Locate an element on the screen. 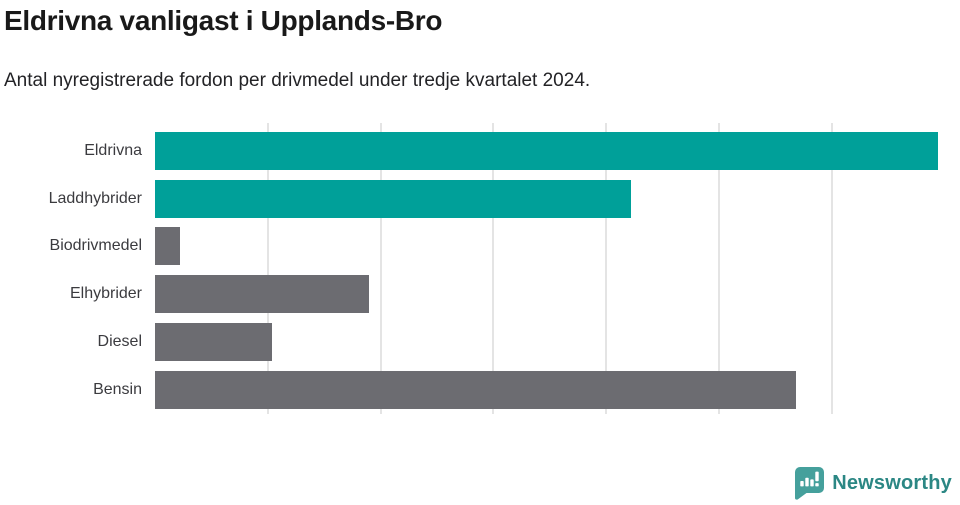 The height and width of the screenshot is (505, 960). category-label-eldrivna: Eldrivna is located at coordinates (113, 150).